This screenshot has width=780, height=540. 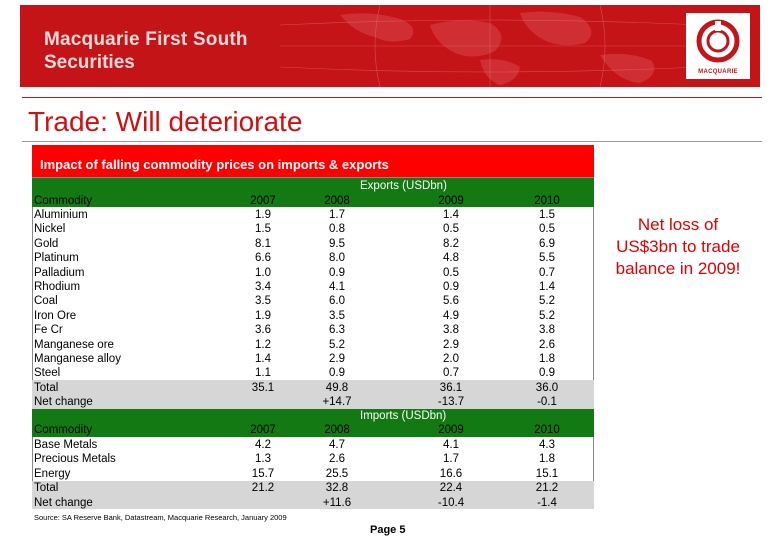 I want to click on exports-cell: Steel, so click(x=47, y=373).